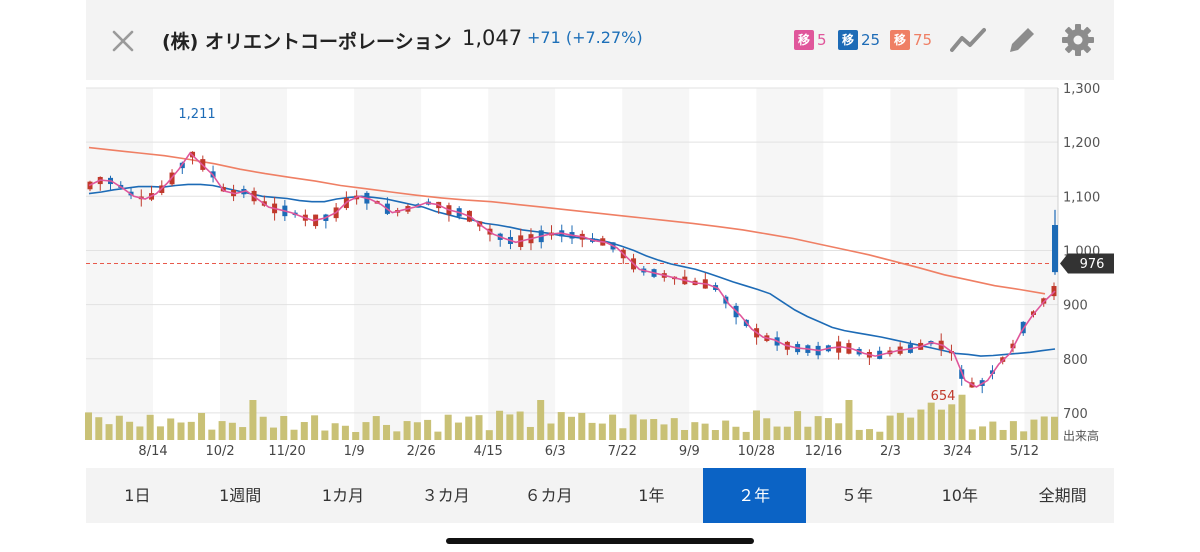  What do you see at coordinates (900, 40) in the screenshot?
I see `ma75-badge: 移` at bounding box center [900, 40].